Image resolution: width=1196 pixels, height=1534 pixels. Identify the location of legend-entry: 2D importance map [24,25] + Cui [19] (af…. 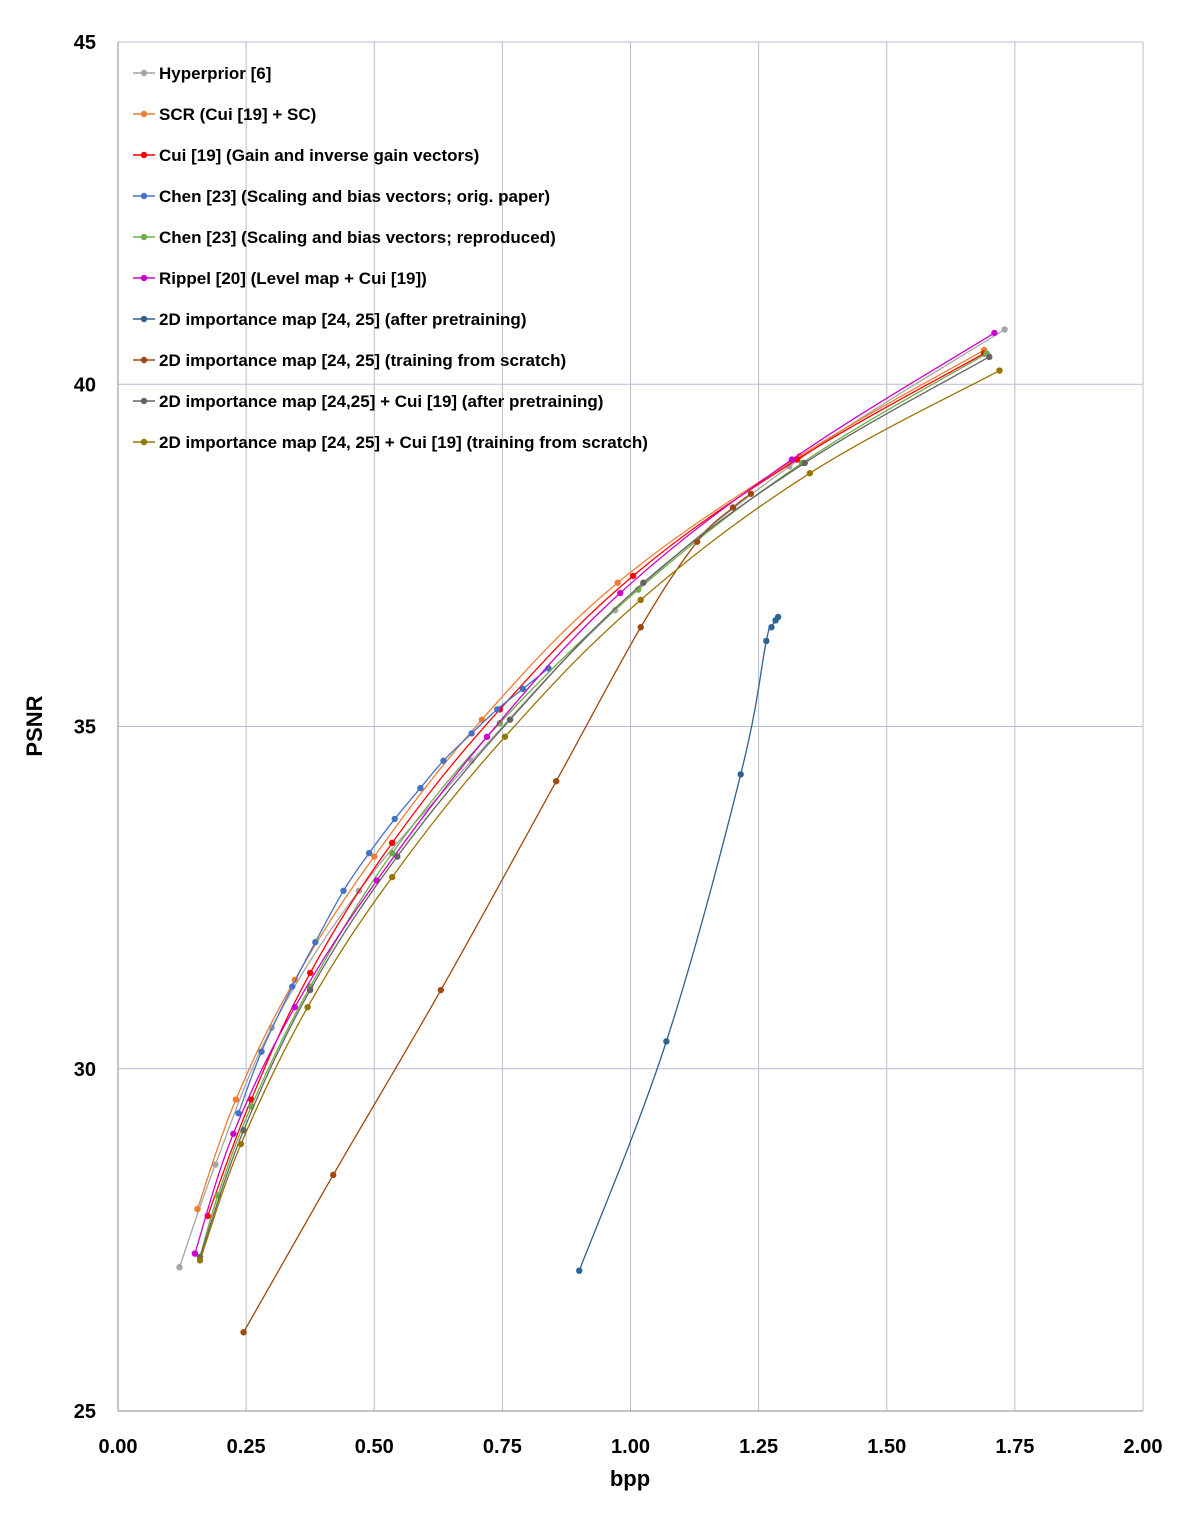
(368, 401).